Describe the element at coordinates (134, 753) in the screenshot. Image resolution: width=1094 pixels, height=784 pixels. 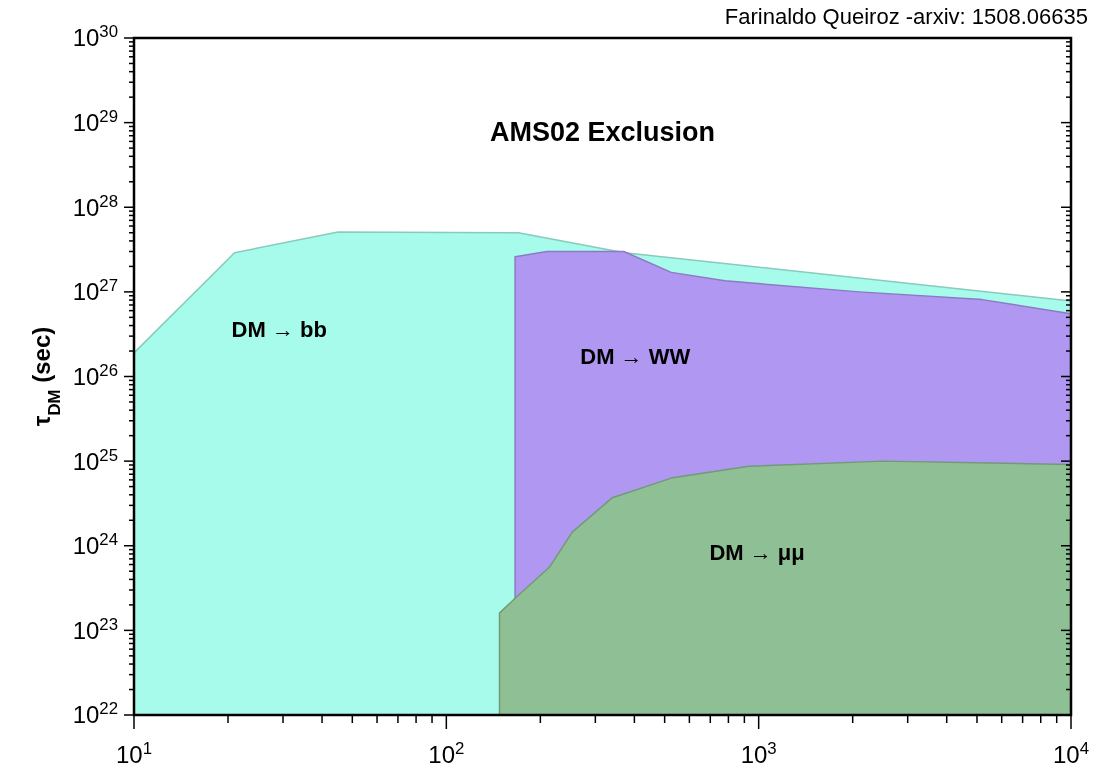
I see `x-tick-label: 10$^{1}$` at that location.